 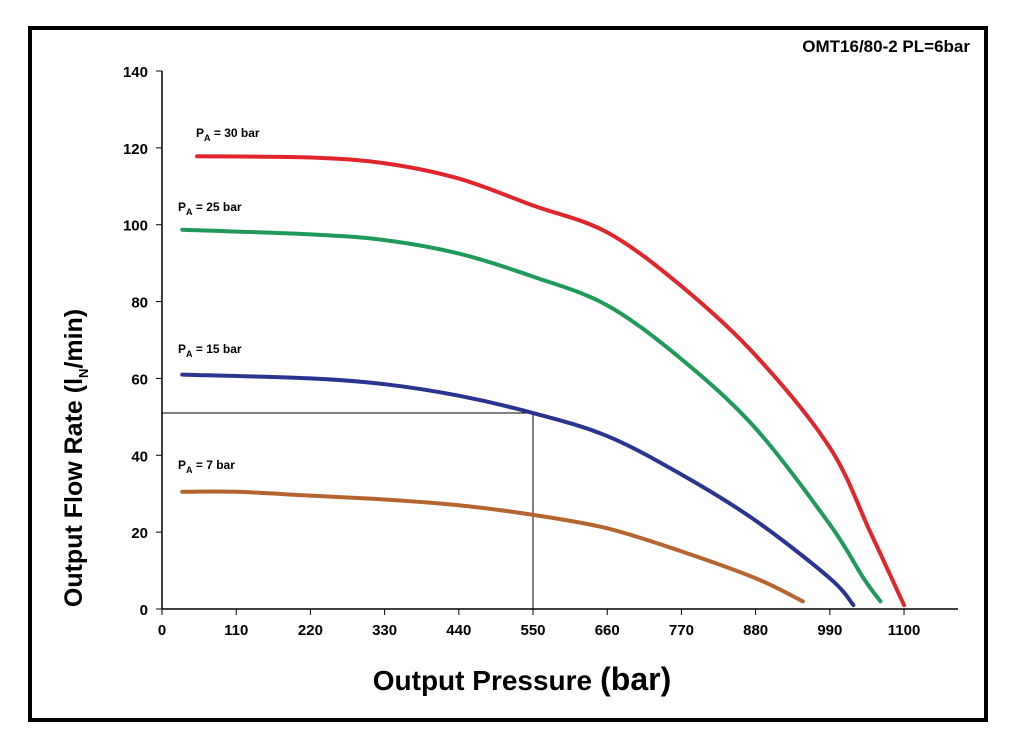 I want to click on x-axis-label: Output Pressure (bar), so click(x=522, y=679).